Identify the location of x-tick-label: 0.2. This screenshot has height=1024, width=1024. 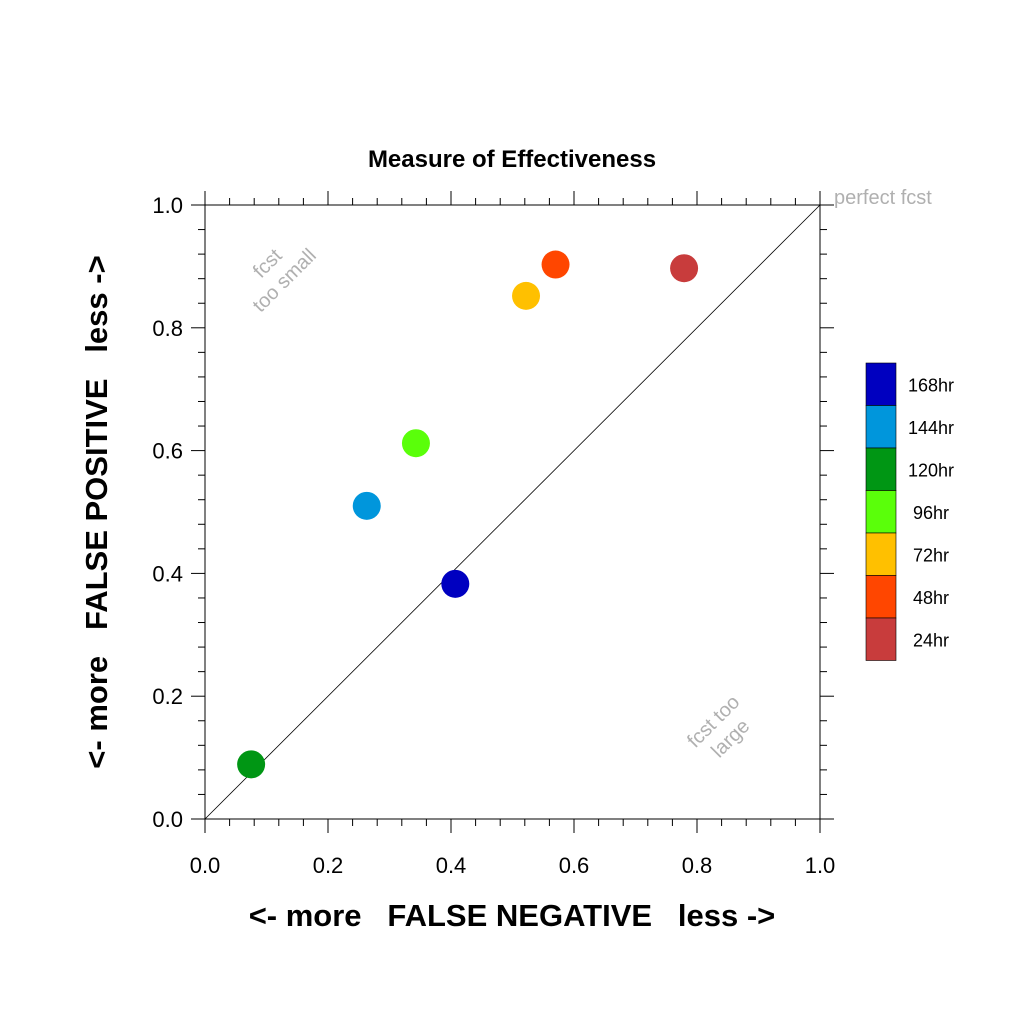
(328, 865).